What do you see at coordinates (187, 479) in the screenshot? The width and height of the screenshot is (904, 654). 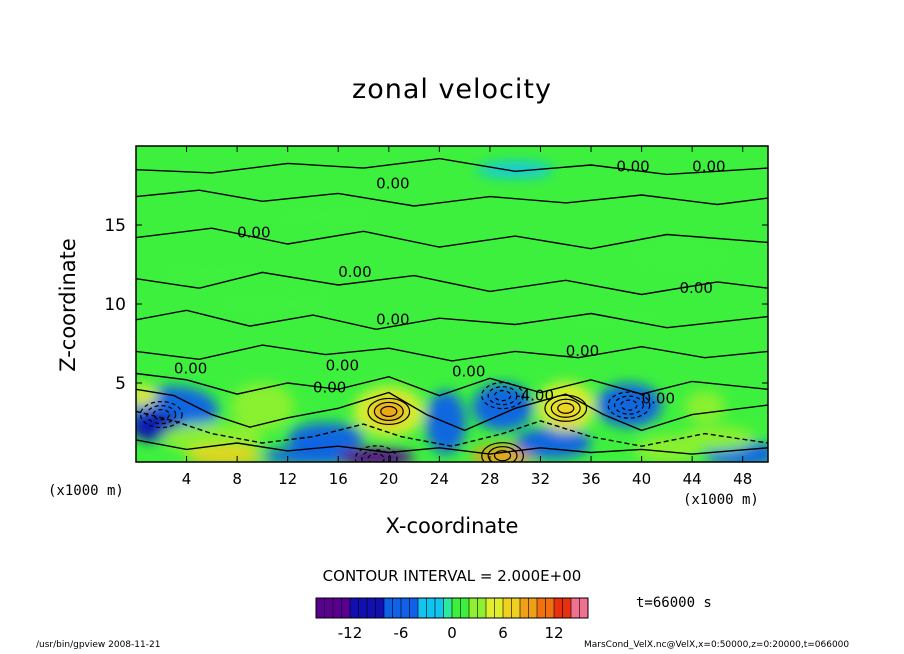 I see `x-tick-label: 4` at bounding box center [187, 479].